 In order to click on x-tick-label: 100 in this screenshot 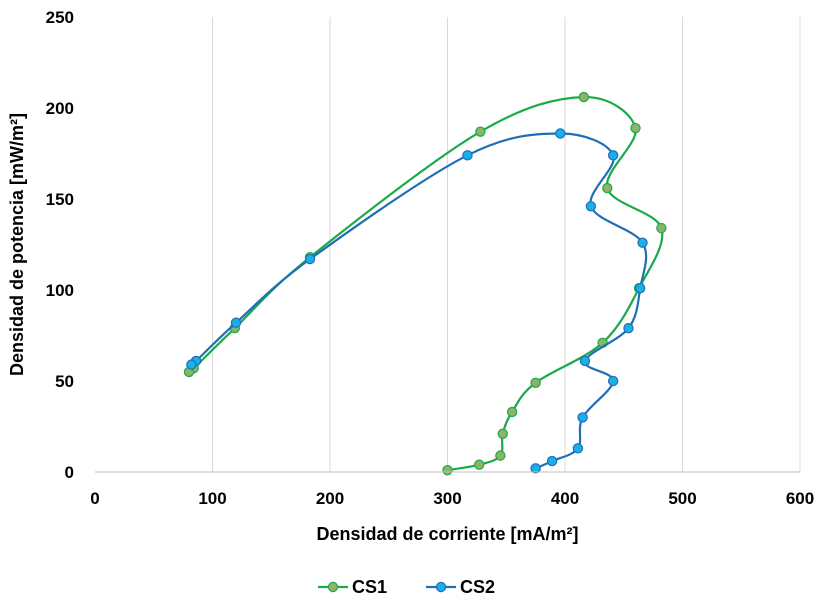, I will do `click(212, 498)`.